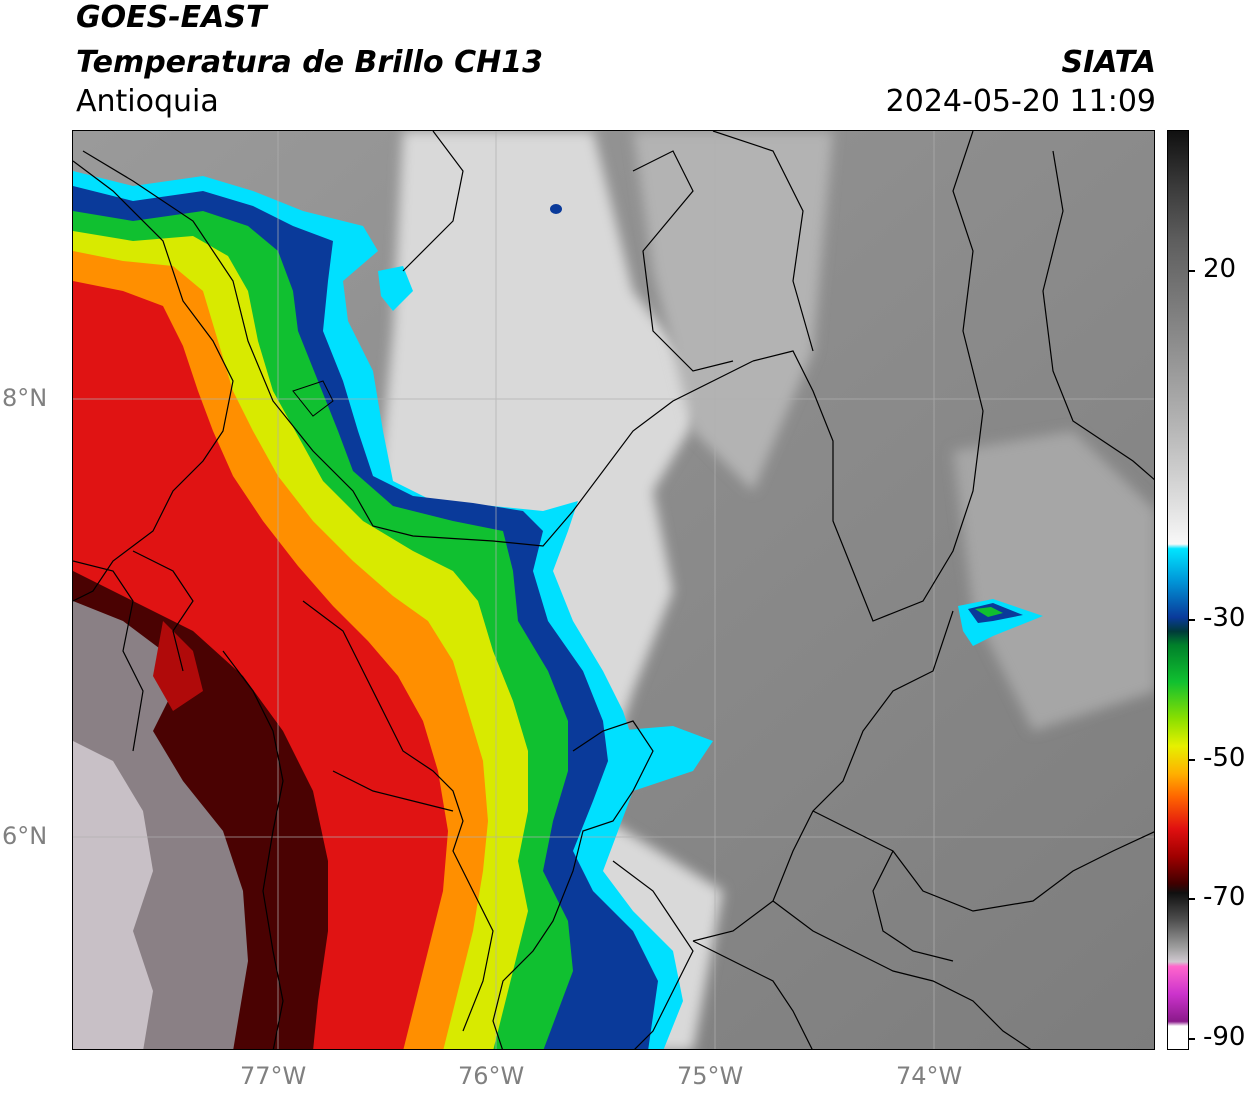 Image resolution: width=1252 pixels, height=1099 pixels. I want to click on lon-tick-77w: 77°W, so click(273, 1076).